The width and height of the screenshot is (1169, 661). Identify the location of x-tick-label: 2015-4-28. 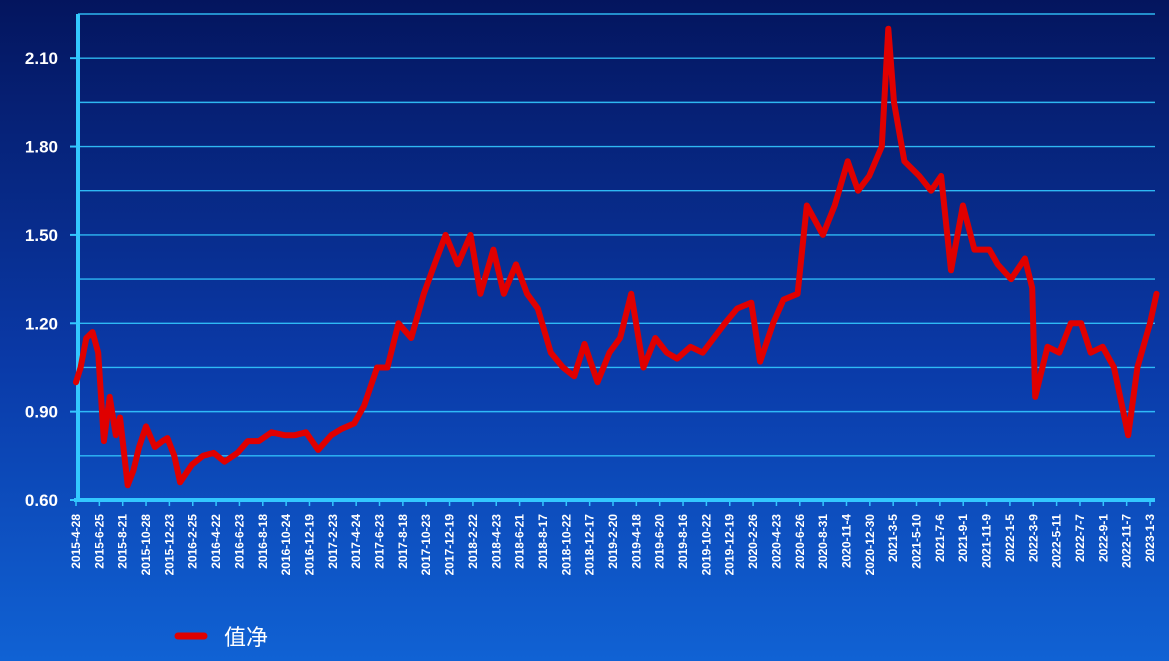
(76, 541).